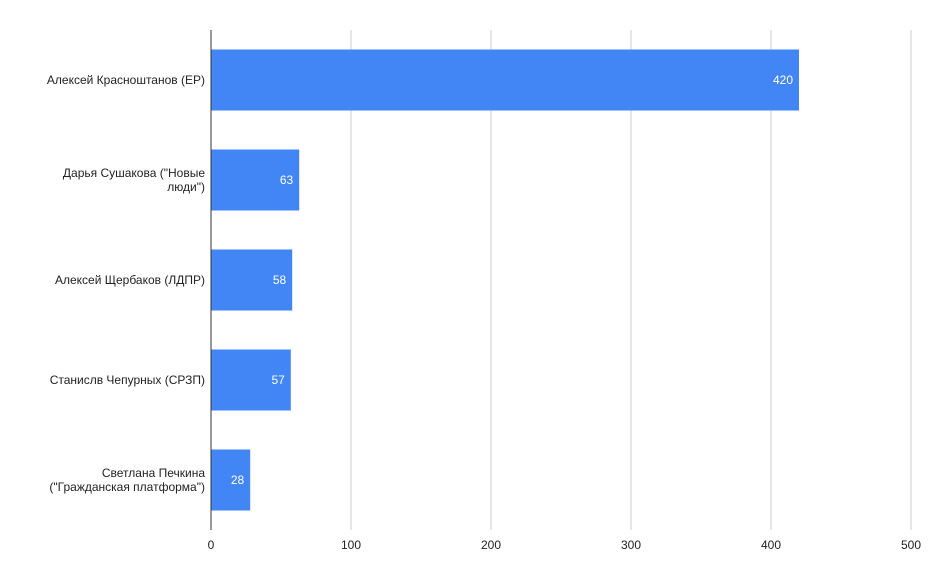 This screenshot has width=942, height=582. What do you see at coordinates (153, 473) in the screenshot?
I see `category-label-line: Светлана Печкина` at bounding box center [153, 473].